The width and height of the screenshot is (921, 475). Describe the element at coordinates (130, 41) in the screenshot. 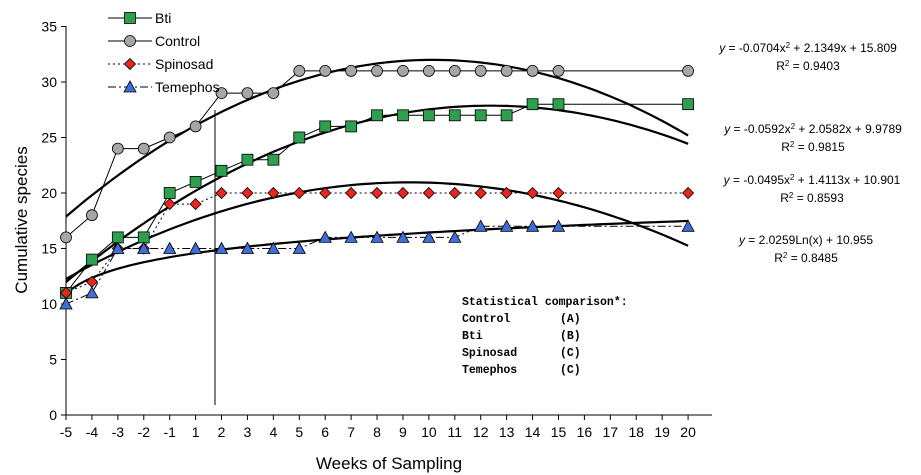

I see `legend-marker-control` at that location.